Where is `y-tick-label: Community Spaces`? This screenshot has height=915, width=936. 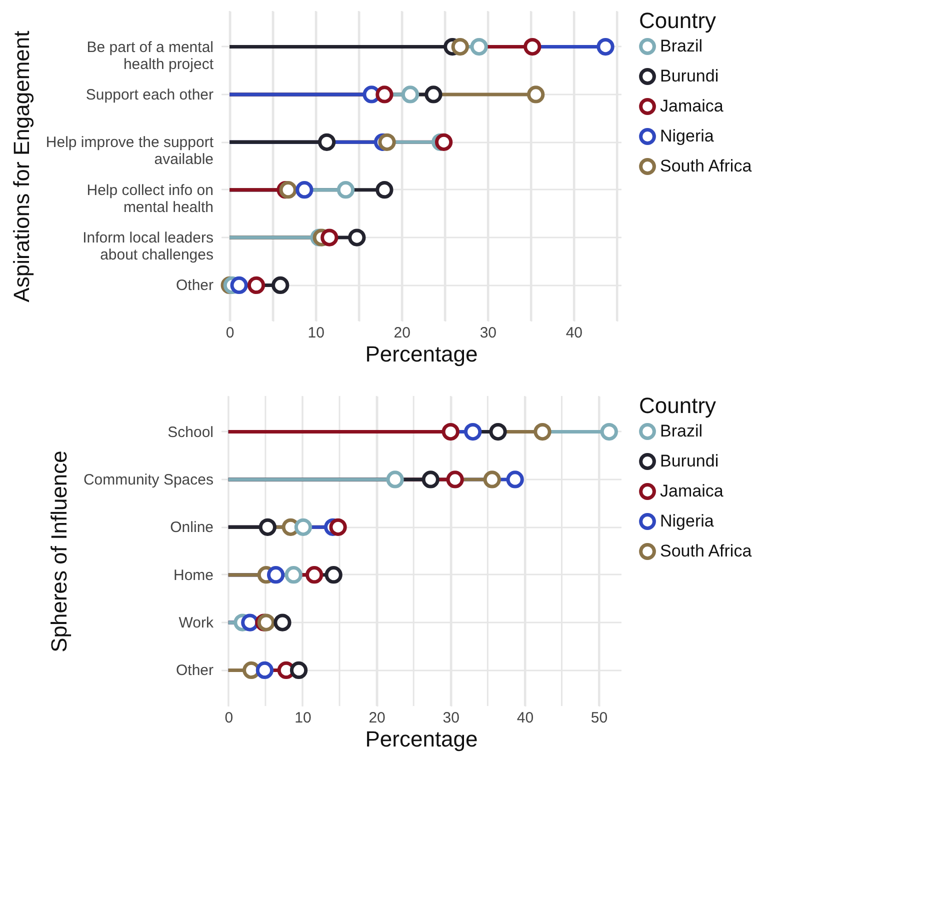
y-tick-label: Community Spaces is located at coordinates (148, 479).